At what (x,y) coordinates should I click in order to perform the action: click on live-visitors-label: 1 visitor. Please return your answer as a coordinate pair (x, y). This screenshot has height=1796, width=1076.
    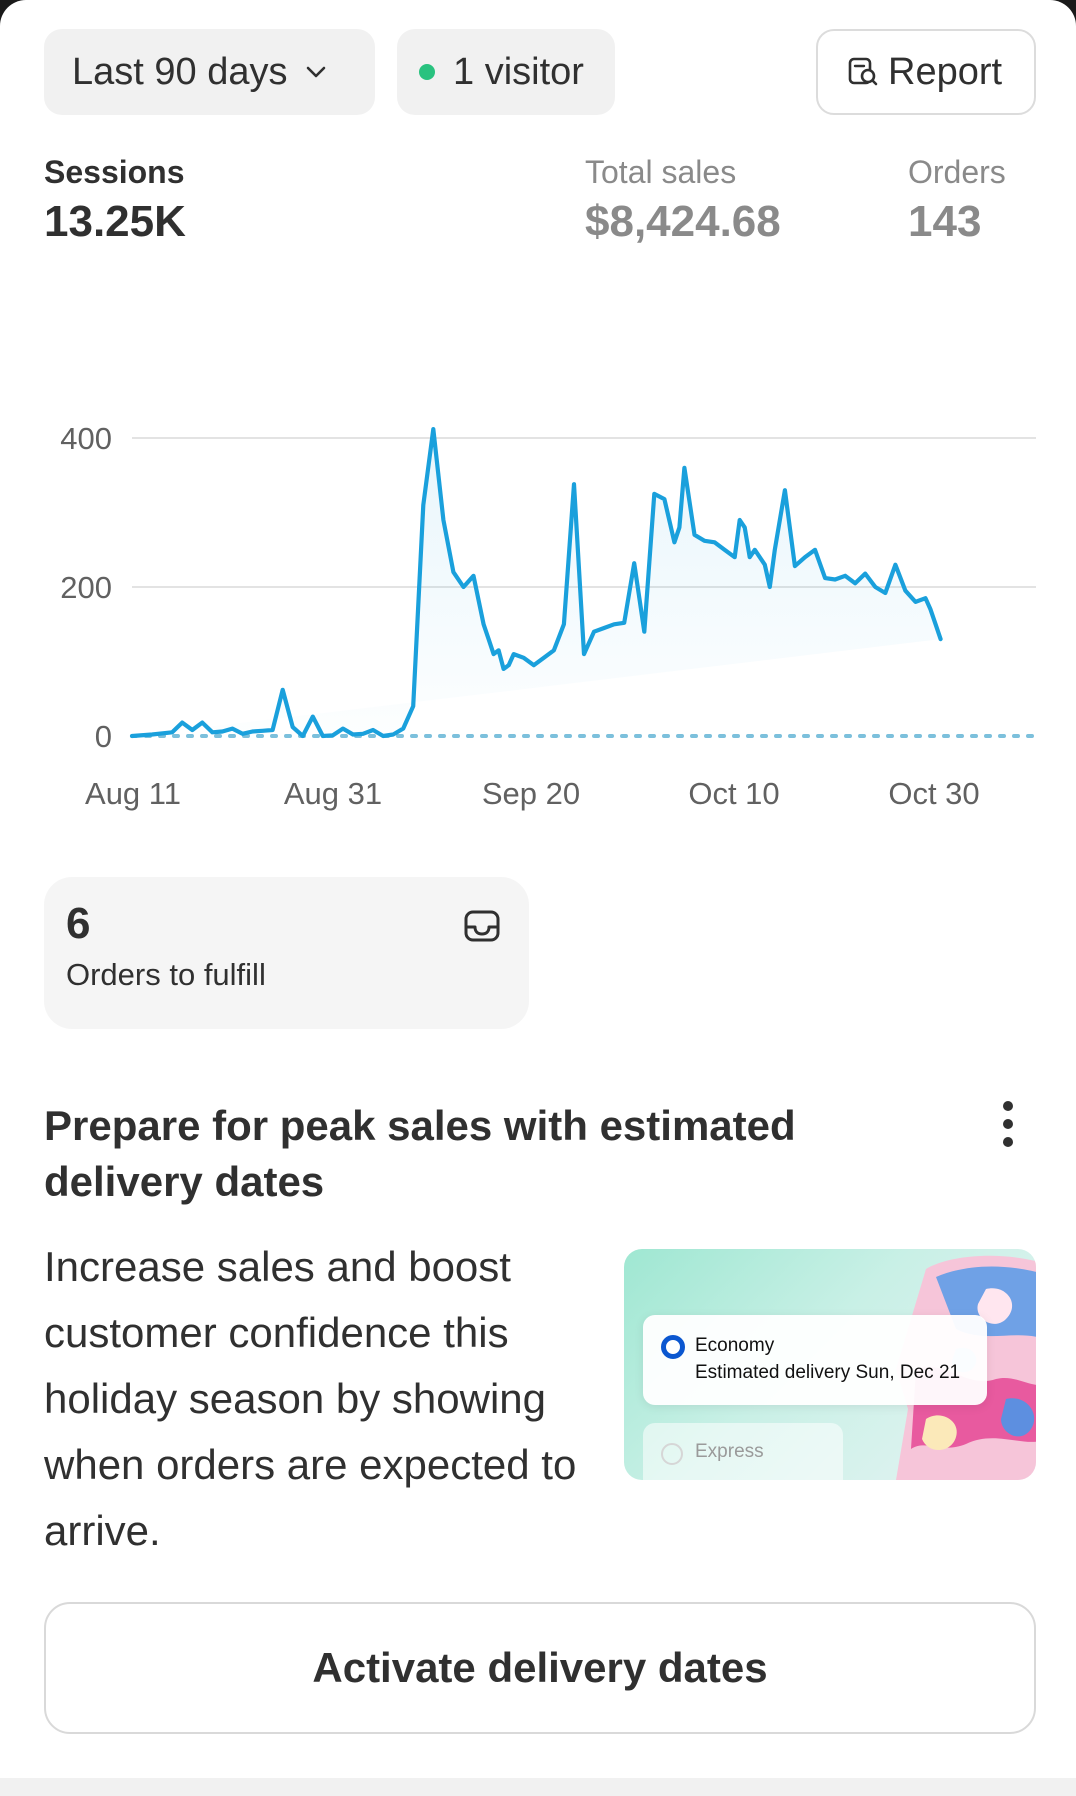
    Looking at the image, I should click on (518, 71).